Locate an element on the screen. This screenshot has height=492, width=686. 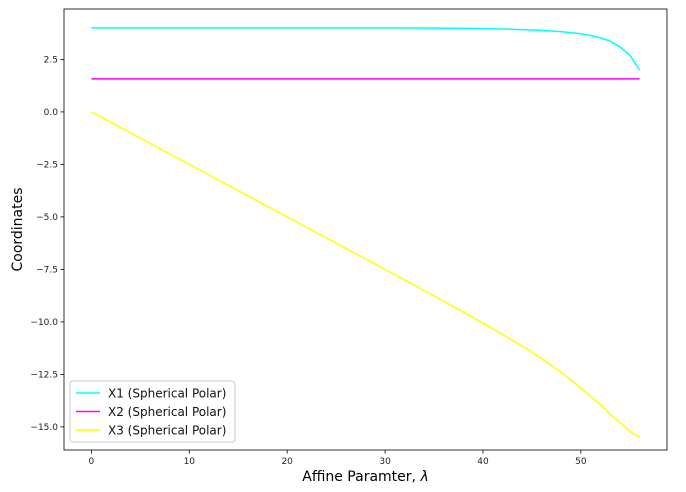
legend-label: X2 (Spherical Polar) is located at coordinates (167, 412).